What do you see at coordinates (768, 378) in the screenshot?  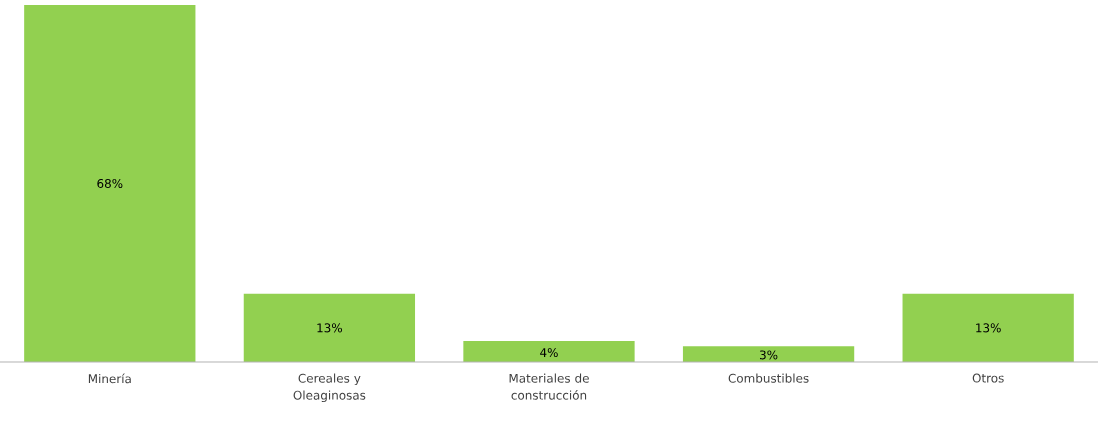 I see `x-tick-label: Combustibles` at bounding box center [768, 378].